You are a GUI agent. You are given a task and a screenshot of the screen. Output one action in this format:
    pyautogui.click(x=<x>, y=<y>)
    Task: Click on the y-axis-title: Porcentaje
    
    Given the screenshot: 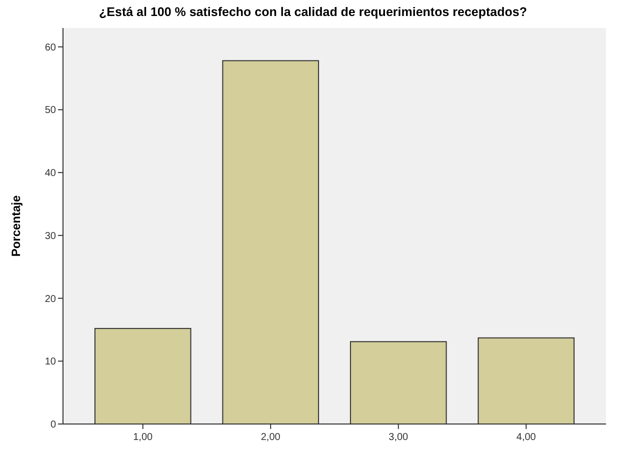 What is the action you would take?
    pyautogui.click(x=16, y=225)
    